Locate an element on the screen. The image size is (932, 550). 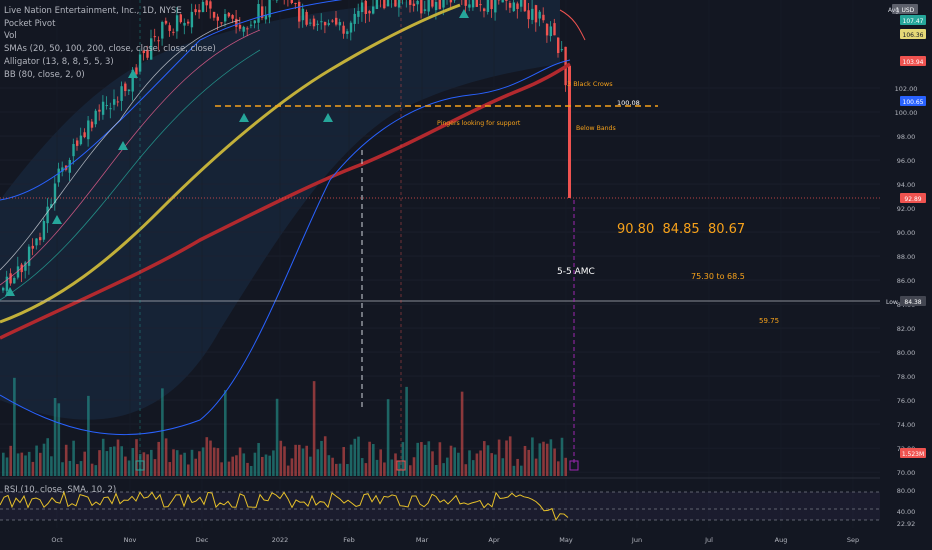
indicator-bb: BB (80, close, 2, 0) is located at coordinates (44, 75).